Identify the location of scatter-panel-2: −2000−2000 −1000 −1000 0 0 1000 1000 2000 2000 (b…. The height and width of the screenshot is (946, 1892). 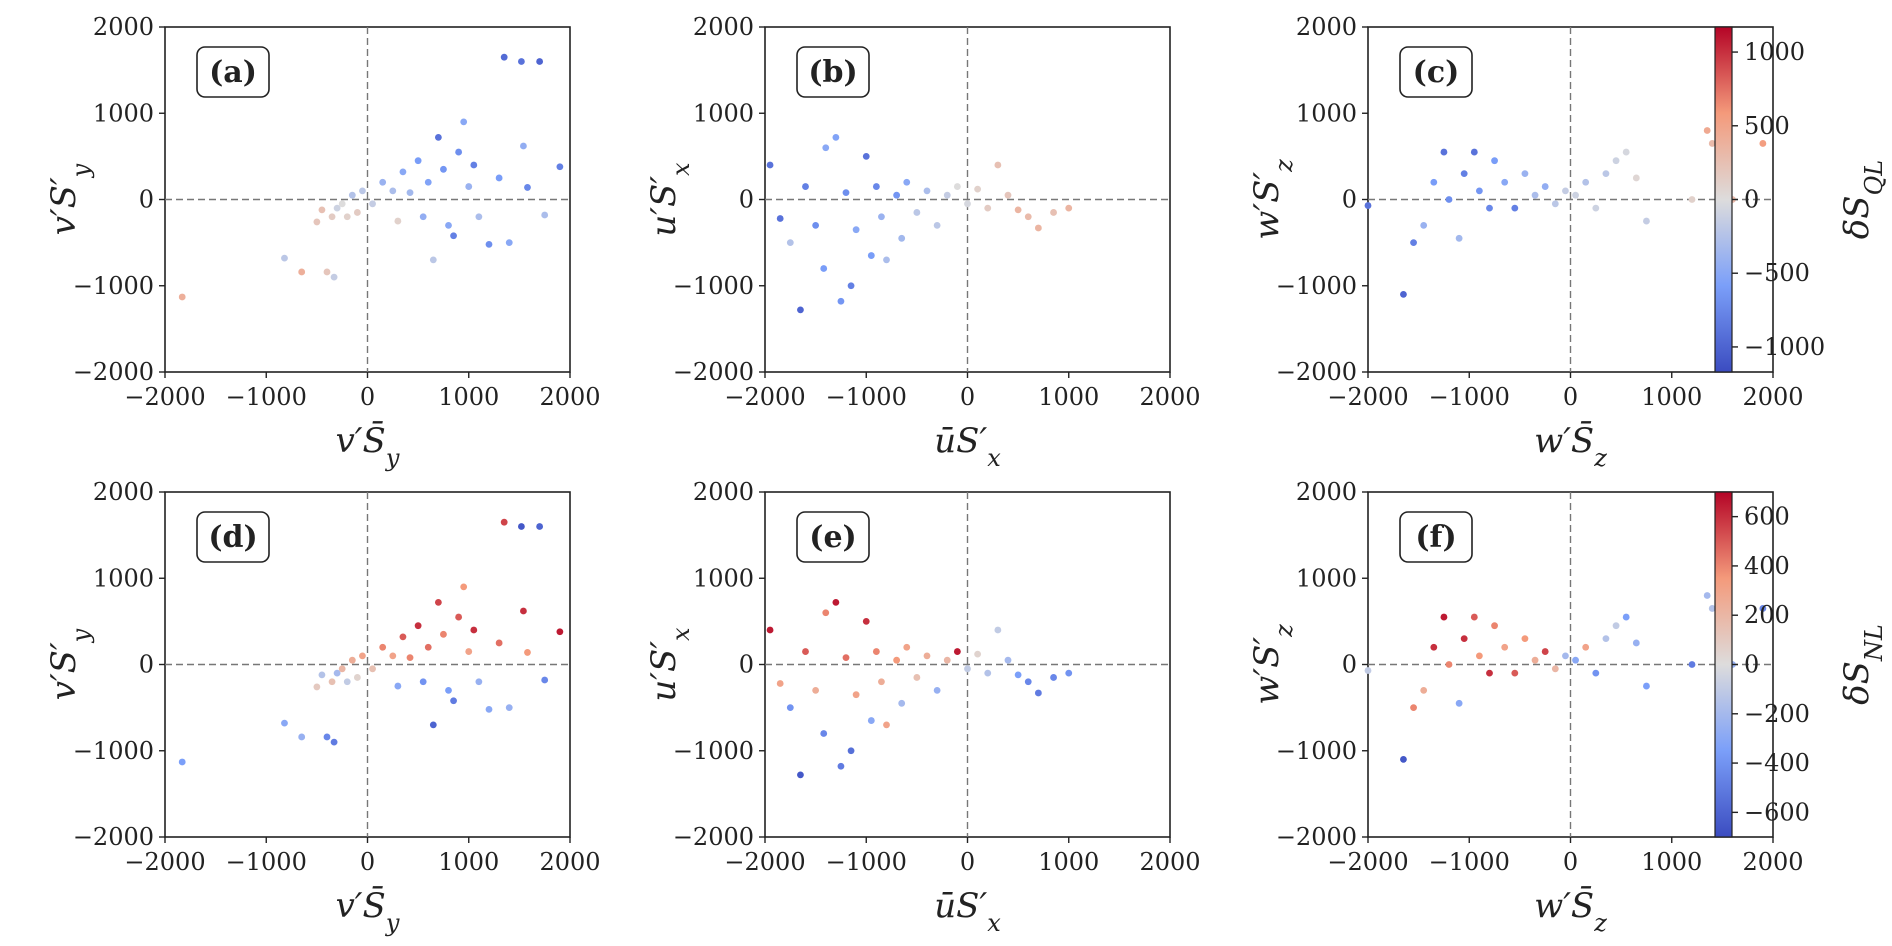
(922, 242).